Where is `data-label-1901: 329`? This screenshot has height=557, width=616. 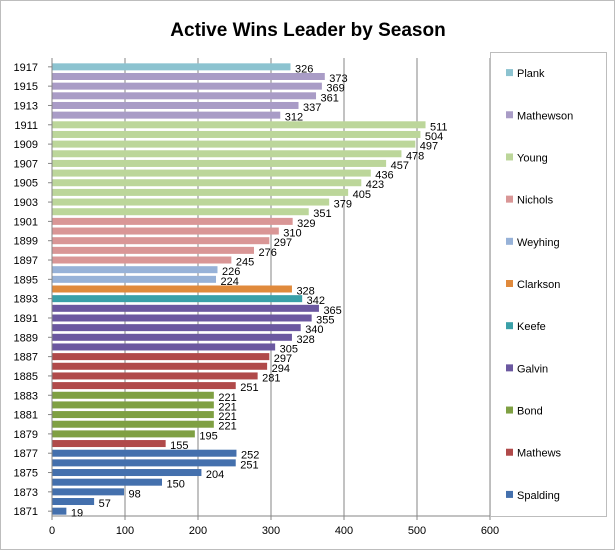
data-label-1901: 329 is located at coordinates (306, 224).